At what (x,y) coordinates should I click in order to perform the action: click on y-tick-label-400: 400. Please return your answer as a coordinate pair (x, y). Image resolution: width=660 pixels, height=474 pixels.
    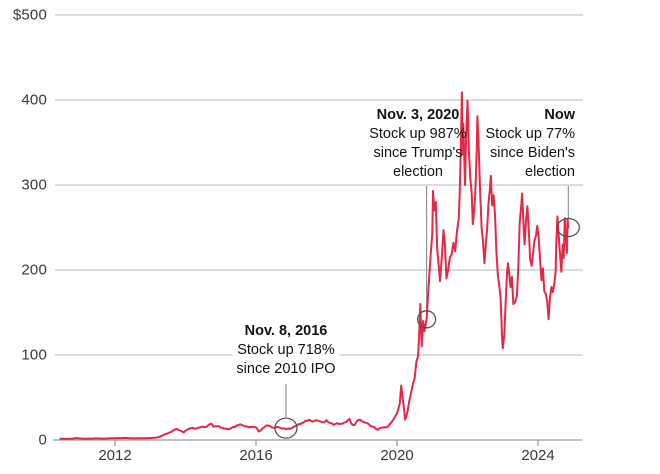
    Looking at the image, I should click on (34, 100).